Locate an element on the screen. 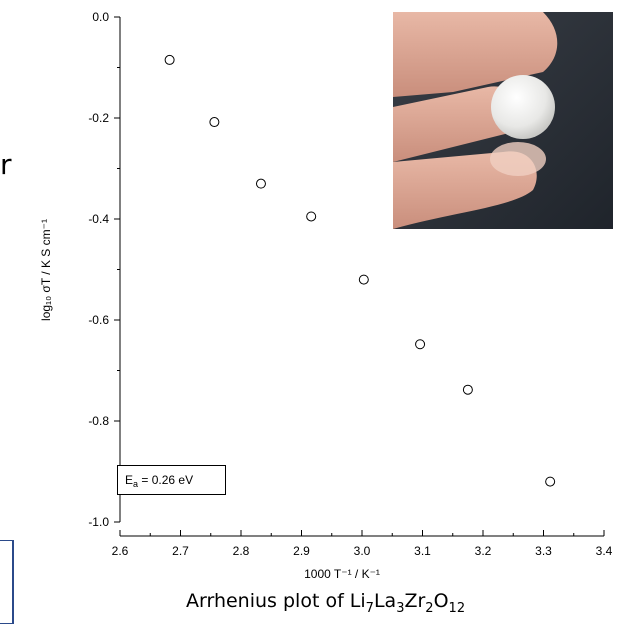 This screenshot has height=626, width=631. y-tick-label: -0.2 is located at coordinates (98, 118).